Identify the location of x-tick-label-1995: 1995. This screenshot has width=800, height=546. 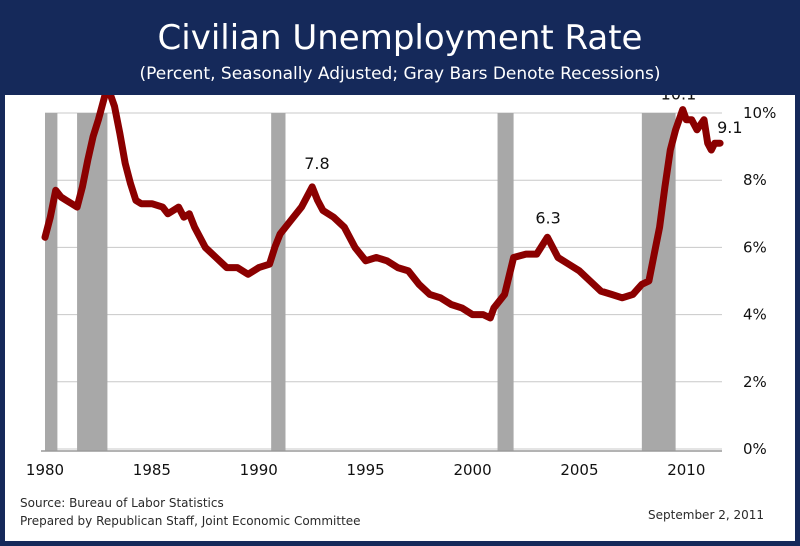
(366, 470).